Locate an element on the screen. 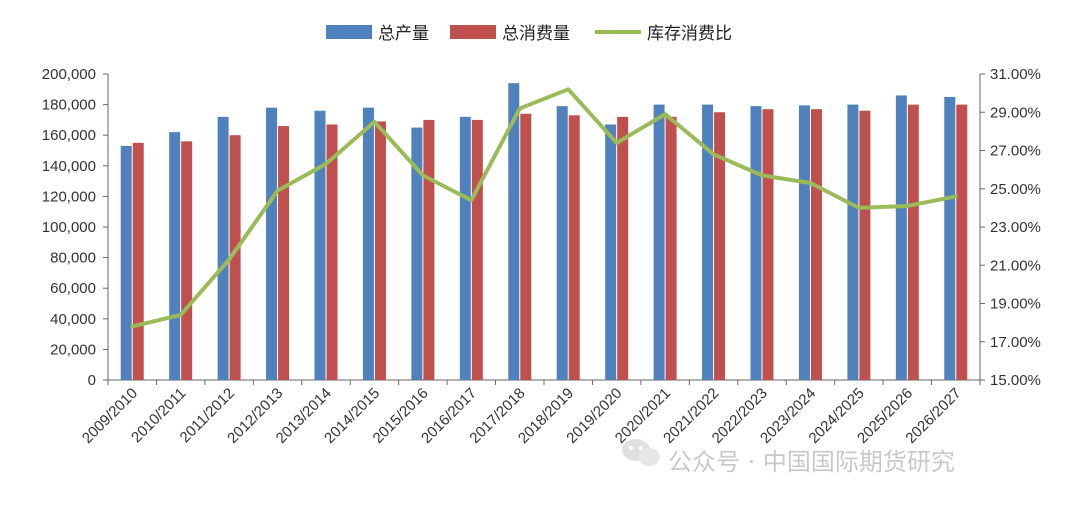 The width and height of the screenshot is (1080, 505). right-tick-label: 31.00% is located at coordinates (1015, 74).